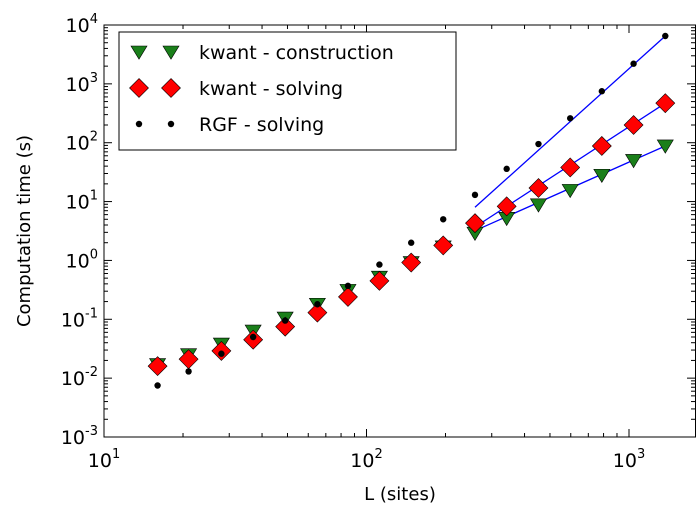  Describe the element at coordinates (400, 494) in the screenshot. I see `x-axis-label: L (sites)` at that location.